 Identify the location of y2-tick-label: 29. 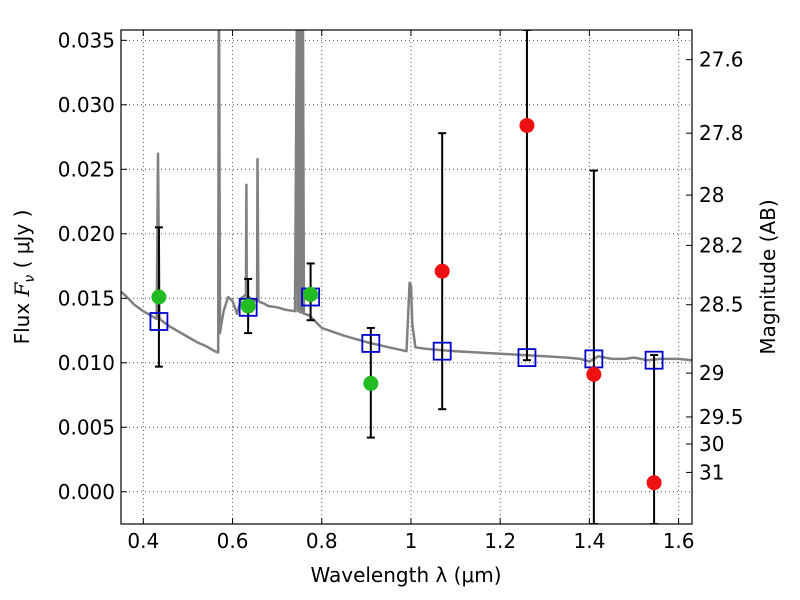
(711, 373).